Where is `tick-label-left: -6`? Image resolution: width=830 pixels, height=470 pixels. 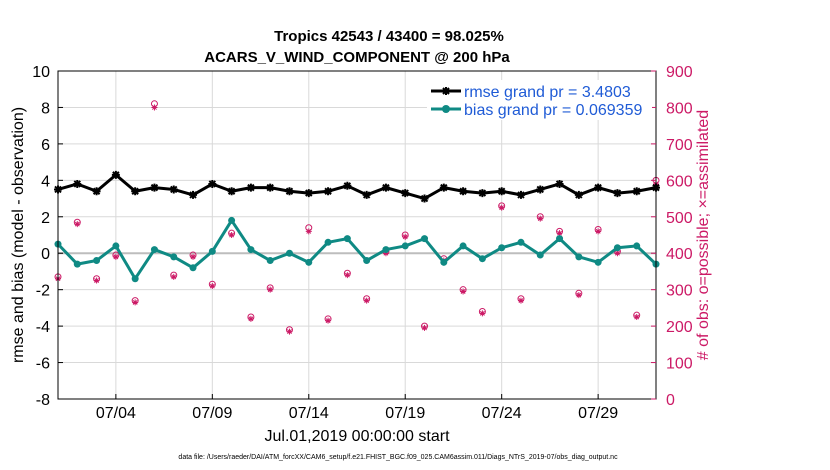
tick-label-left: -6 is located at coordinates (43, 364).